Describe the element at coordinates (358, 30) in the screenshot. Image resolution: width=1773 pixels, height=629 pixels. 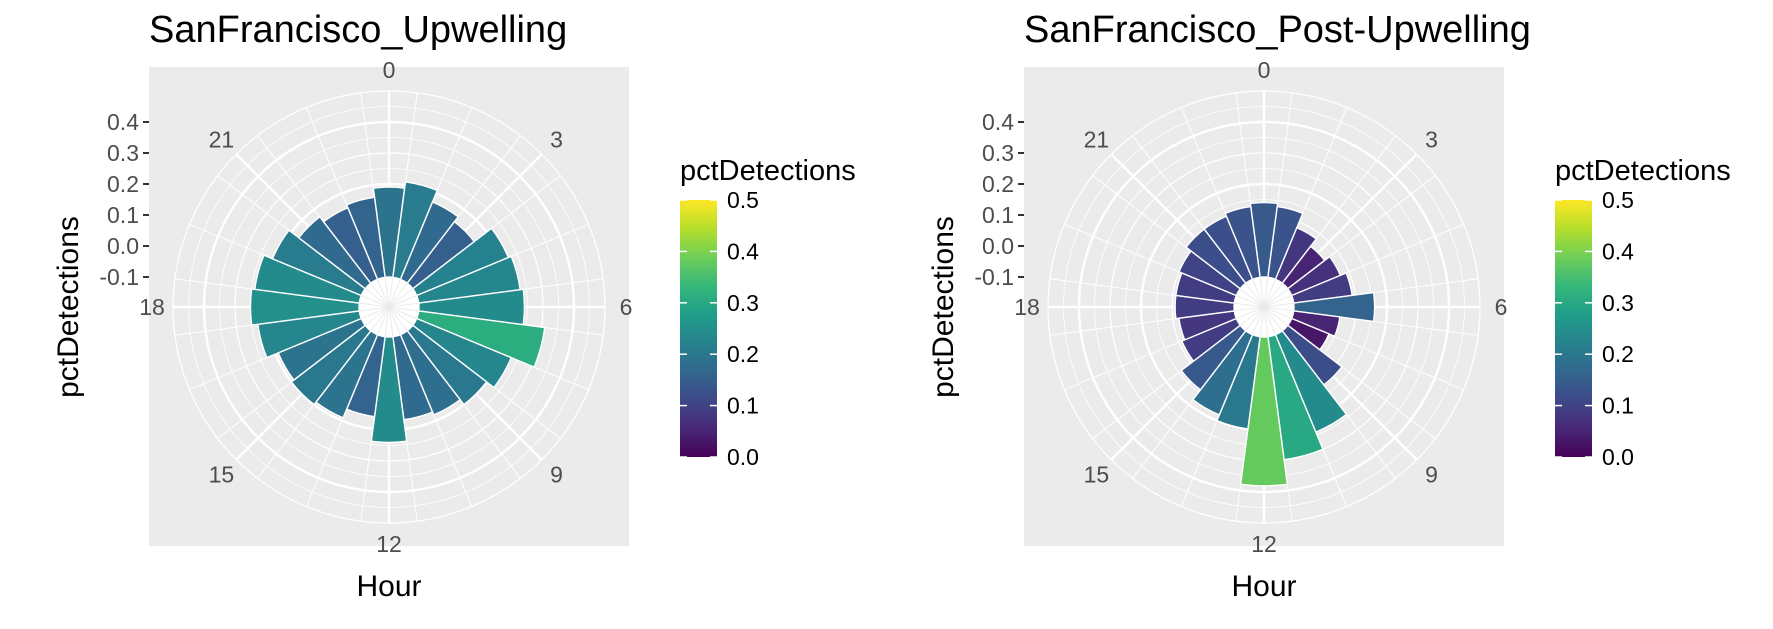
I see `chart-title: SanFrancisco_Upwelling` at that location.